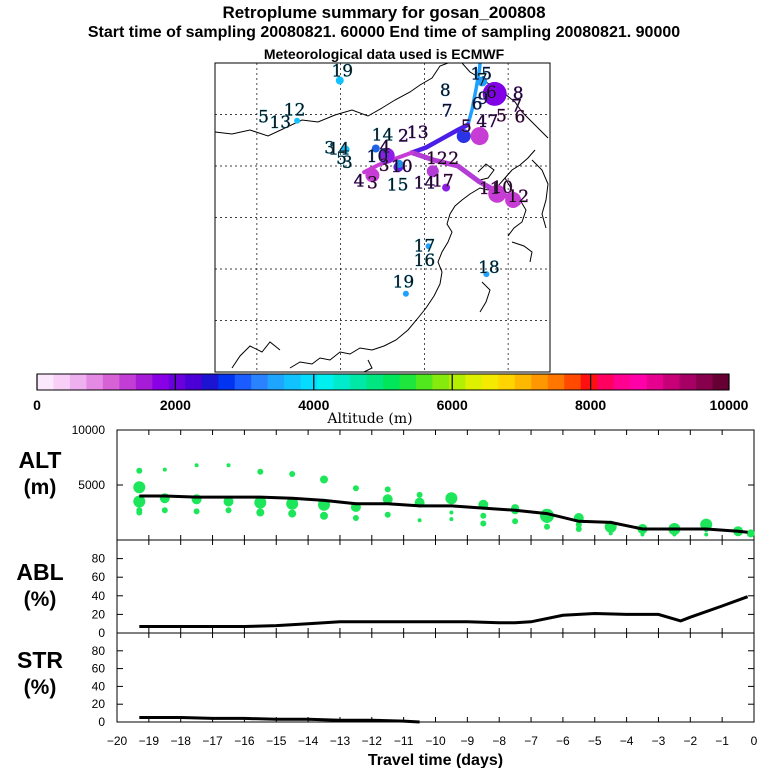 The height and width of the screenshot is (768, 768). What do you see at coordinates (519, 118) in the screenshot?
I see `plume-label: 6` at bounding box center [519, 118].